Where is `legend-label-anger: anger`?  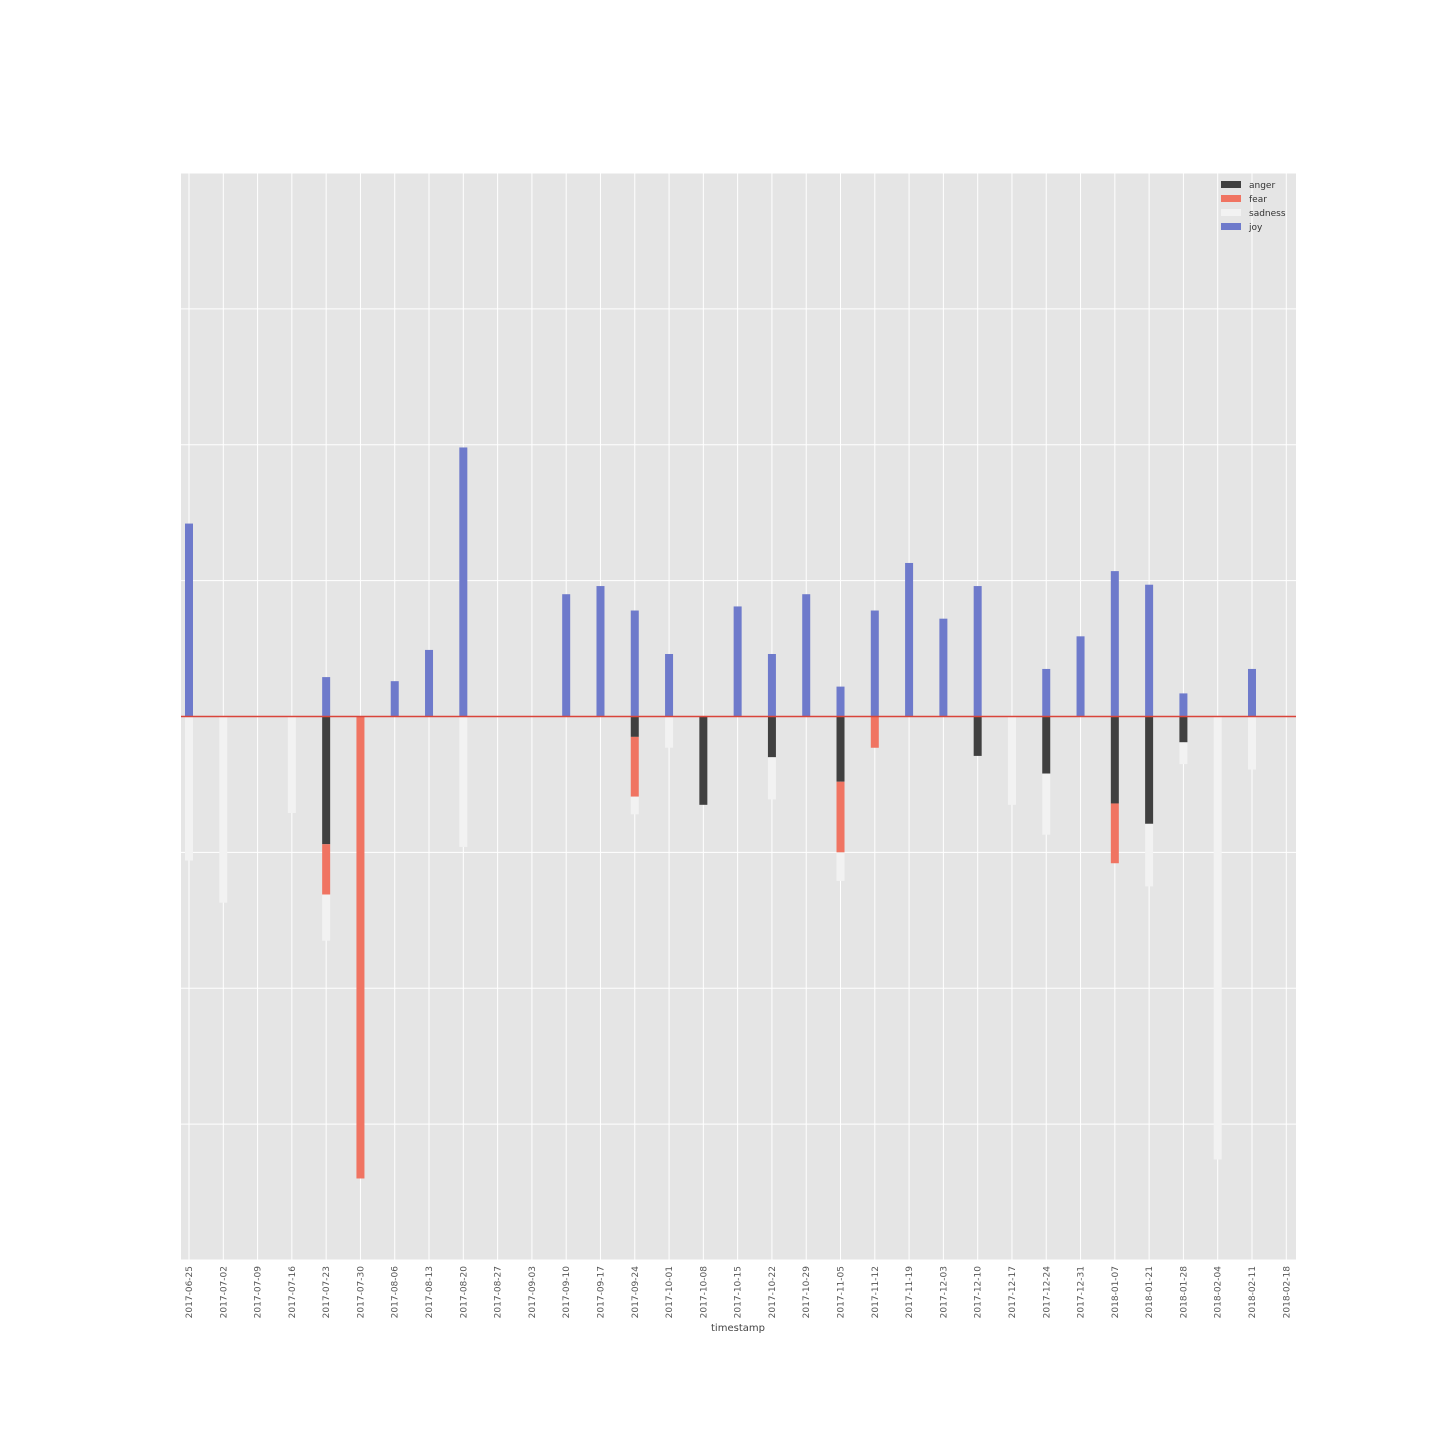
legend-label-anger: anger is located at coordinates (1262, 186).